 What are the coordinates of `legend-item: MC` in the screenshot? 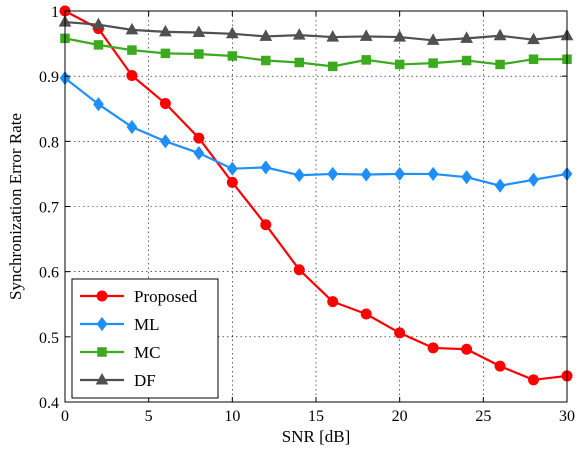 It's located at (120, 352).